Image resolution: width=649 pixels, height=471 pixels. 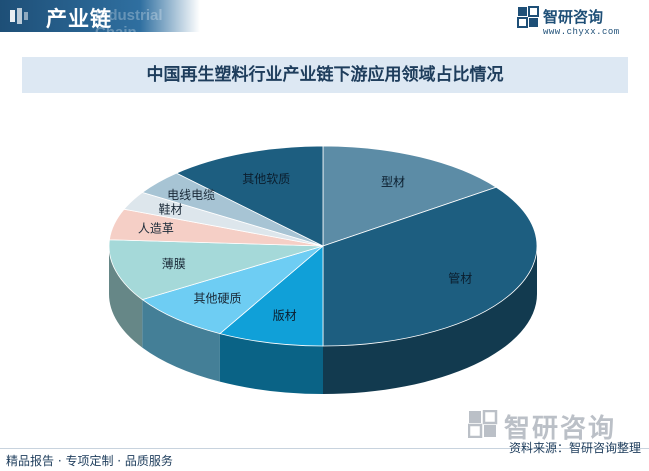 I want to click on slice-4-side, so click(x=126, y=297).